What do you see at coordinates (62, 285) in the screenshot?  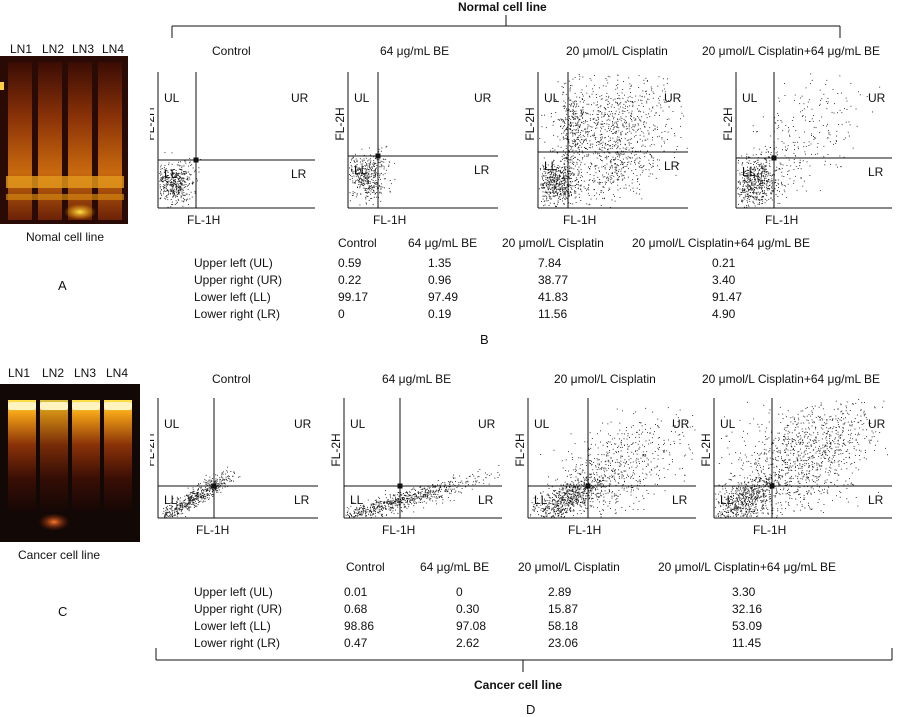 I see `panel-letter-a: A` at bounding box center [62, 285].